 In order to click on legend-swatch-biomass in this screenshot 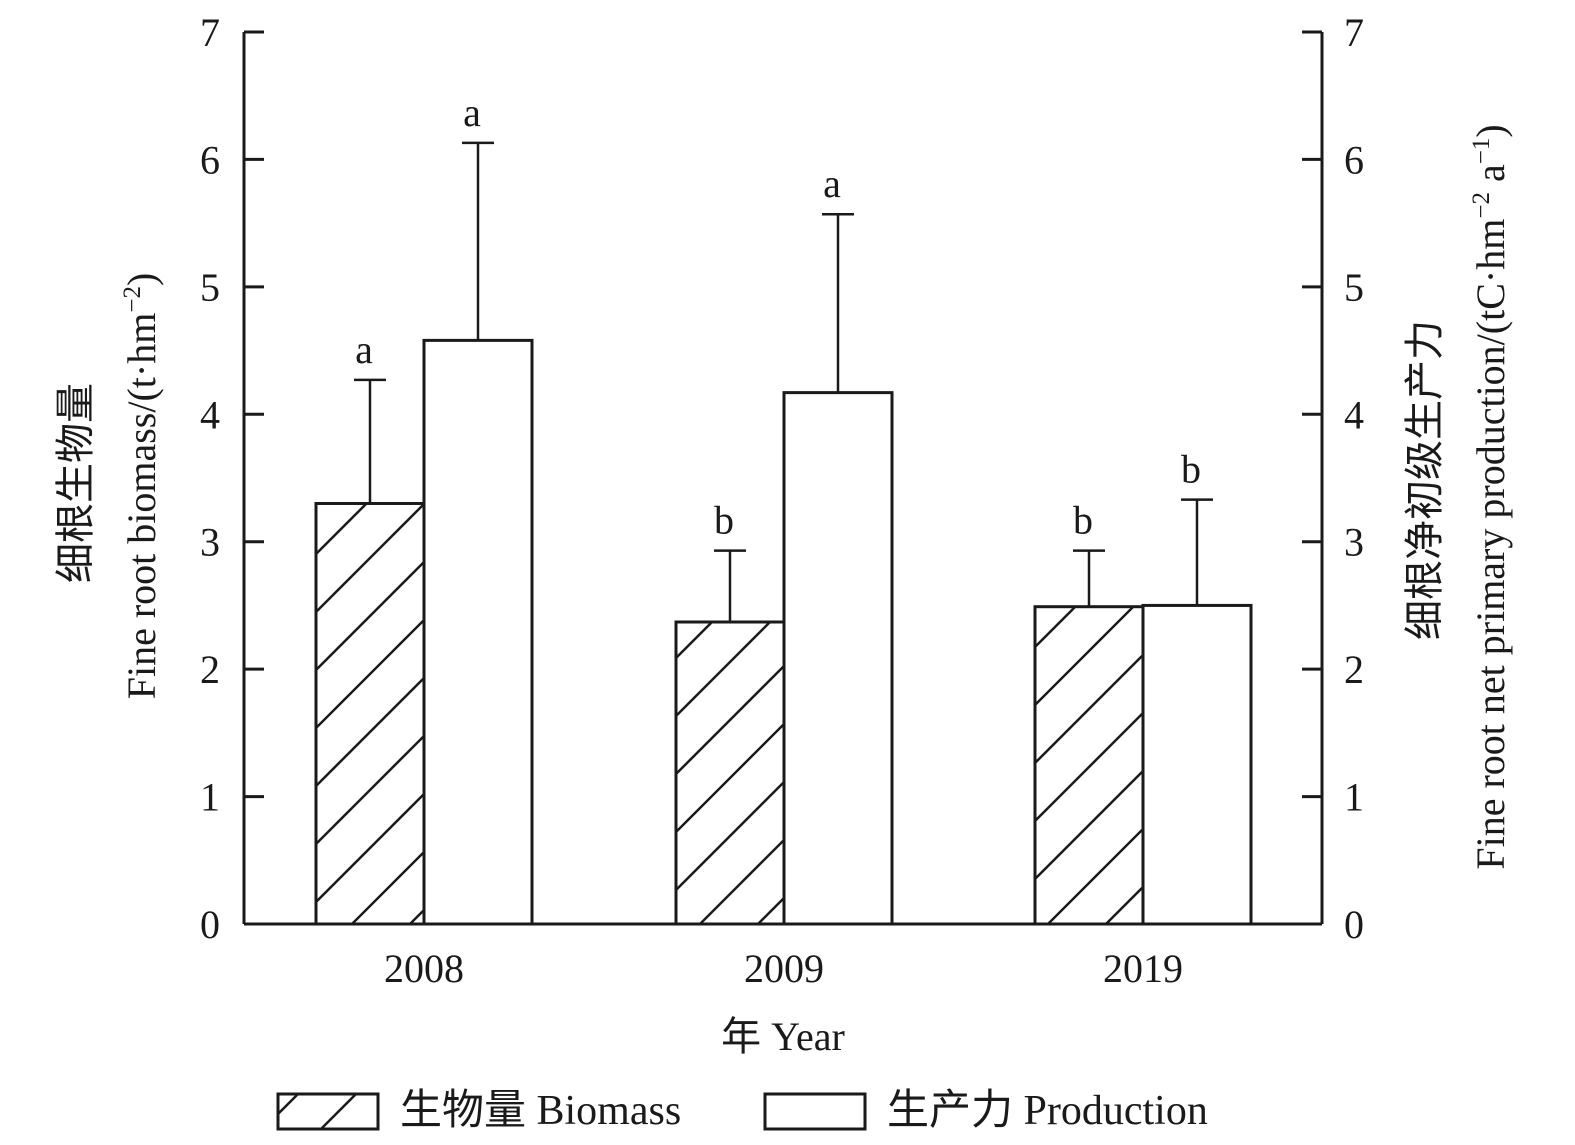, I will do `click(328, 1111)`.